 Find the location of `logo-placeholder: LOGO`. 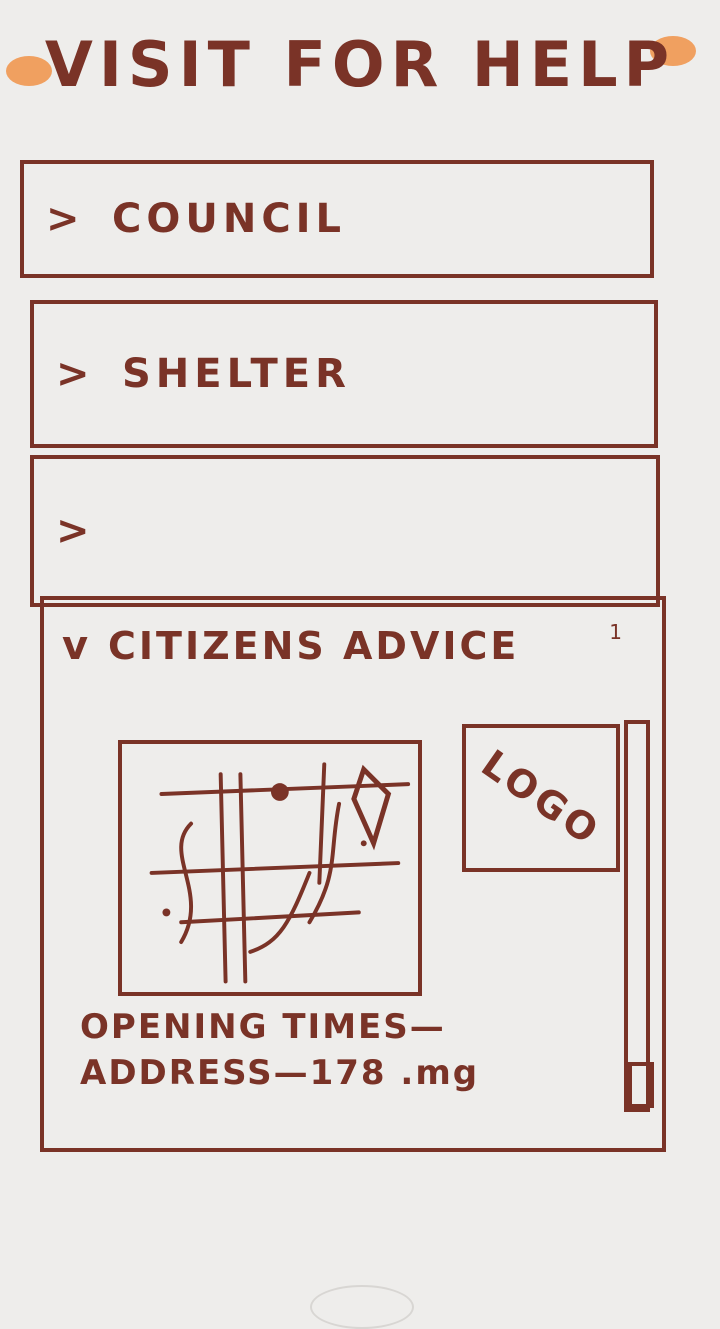

logo-placeholder: LOGO is located at coordinates (541, 798).